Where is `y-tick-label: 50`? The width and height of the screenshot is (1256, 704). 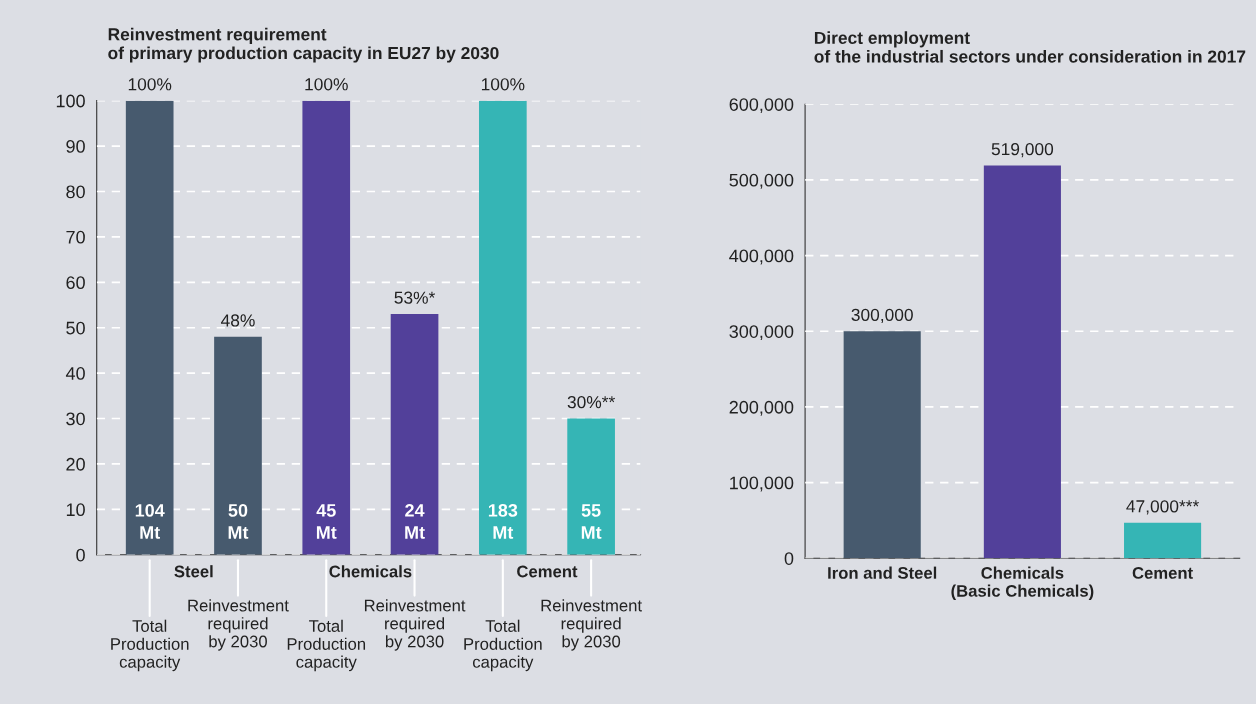
y-tick-label: 50 is located at coordinates (75, 328).